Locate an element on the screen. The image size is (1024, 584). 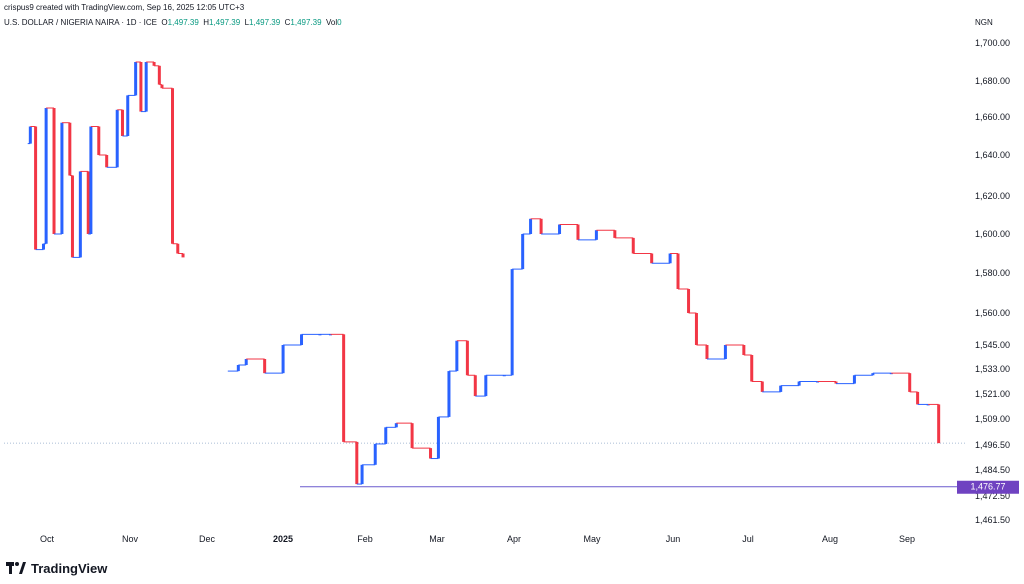
y-tick-label: 1,509.00 is located at coordinates (992, 419).